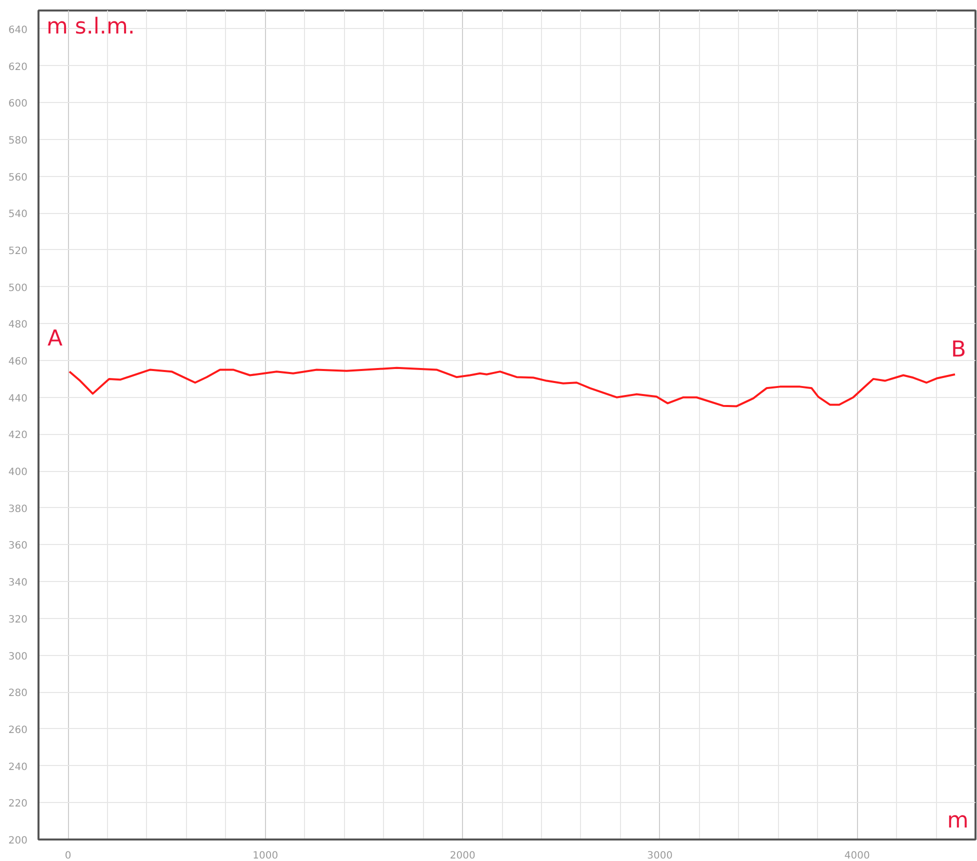 The width and height of the screenshot is (977, 861). What do you see at coordinates (265, 855) in the screenshot?
I see `x-tick-label: 1000` at bounding box center [265, 855].